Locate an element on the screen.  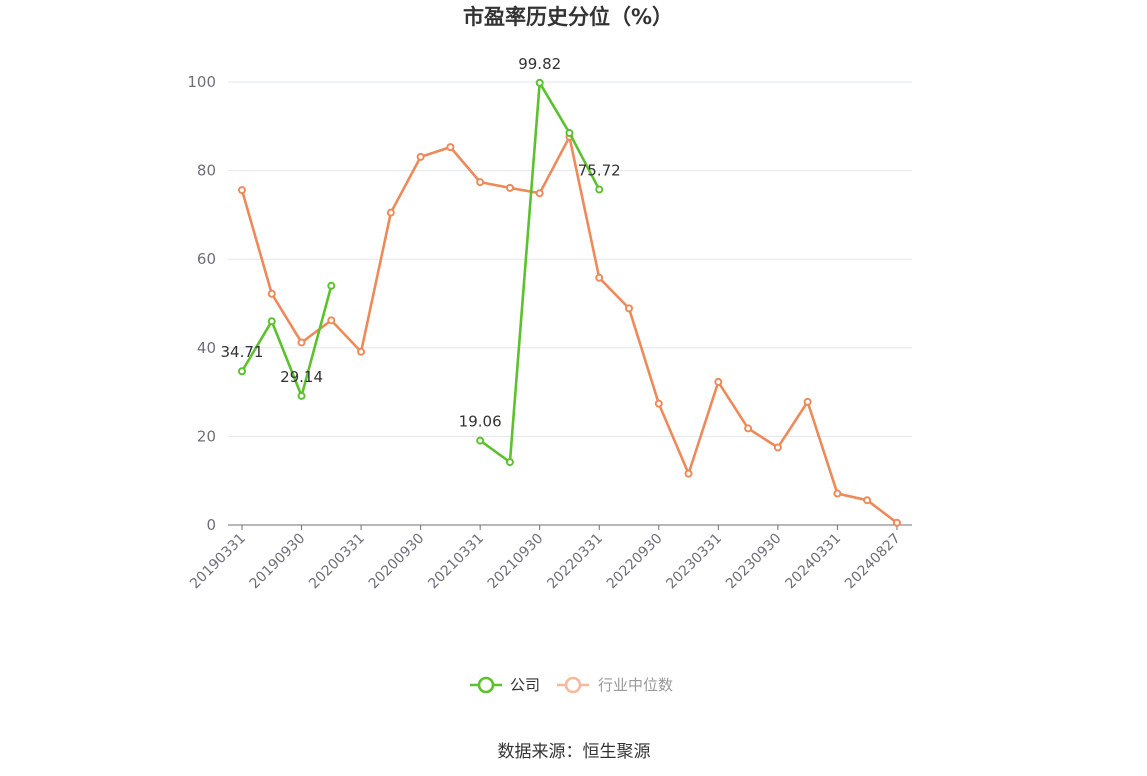
y-tick-label: 60 is located at coordinates (206, 259).